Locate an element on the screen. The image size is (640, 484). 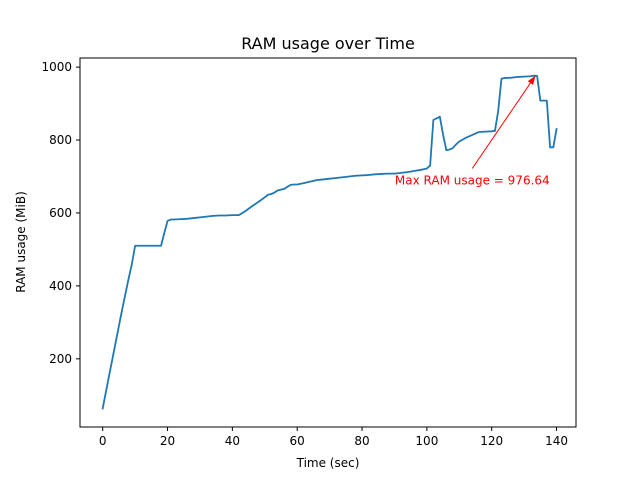
y-tick-label: 200 is located at coordinates (60, 359).